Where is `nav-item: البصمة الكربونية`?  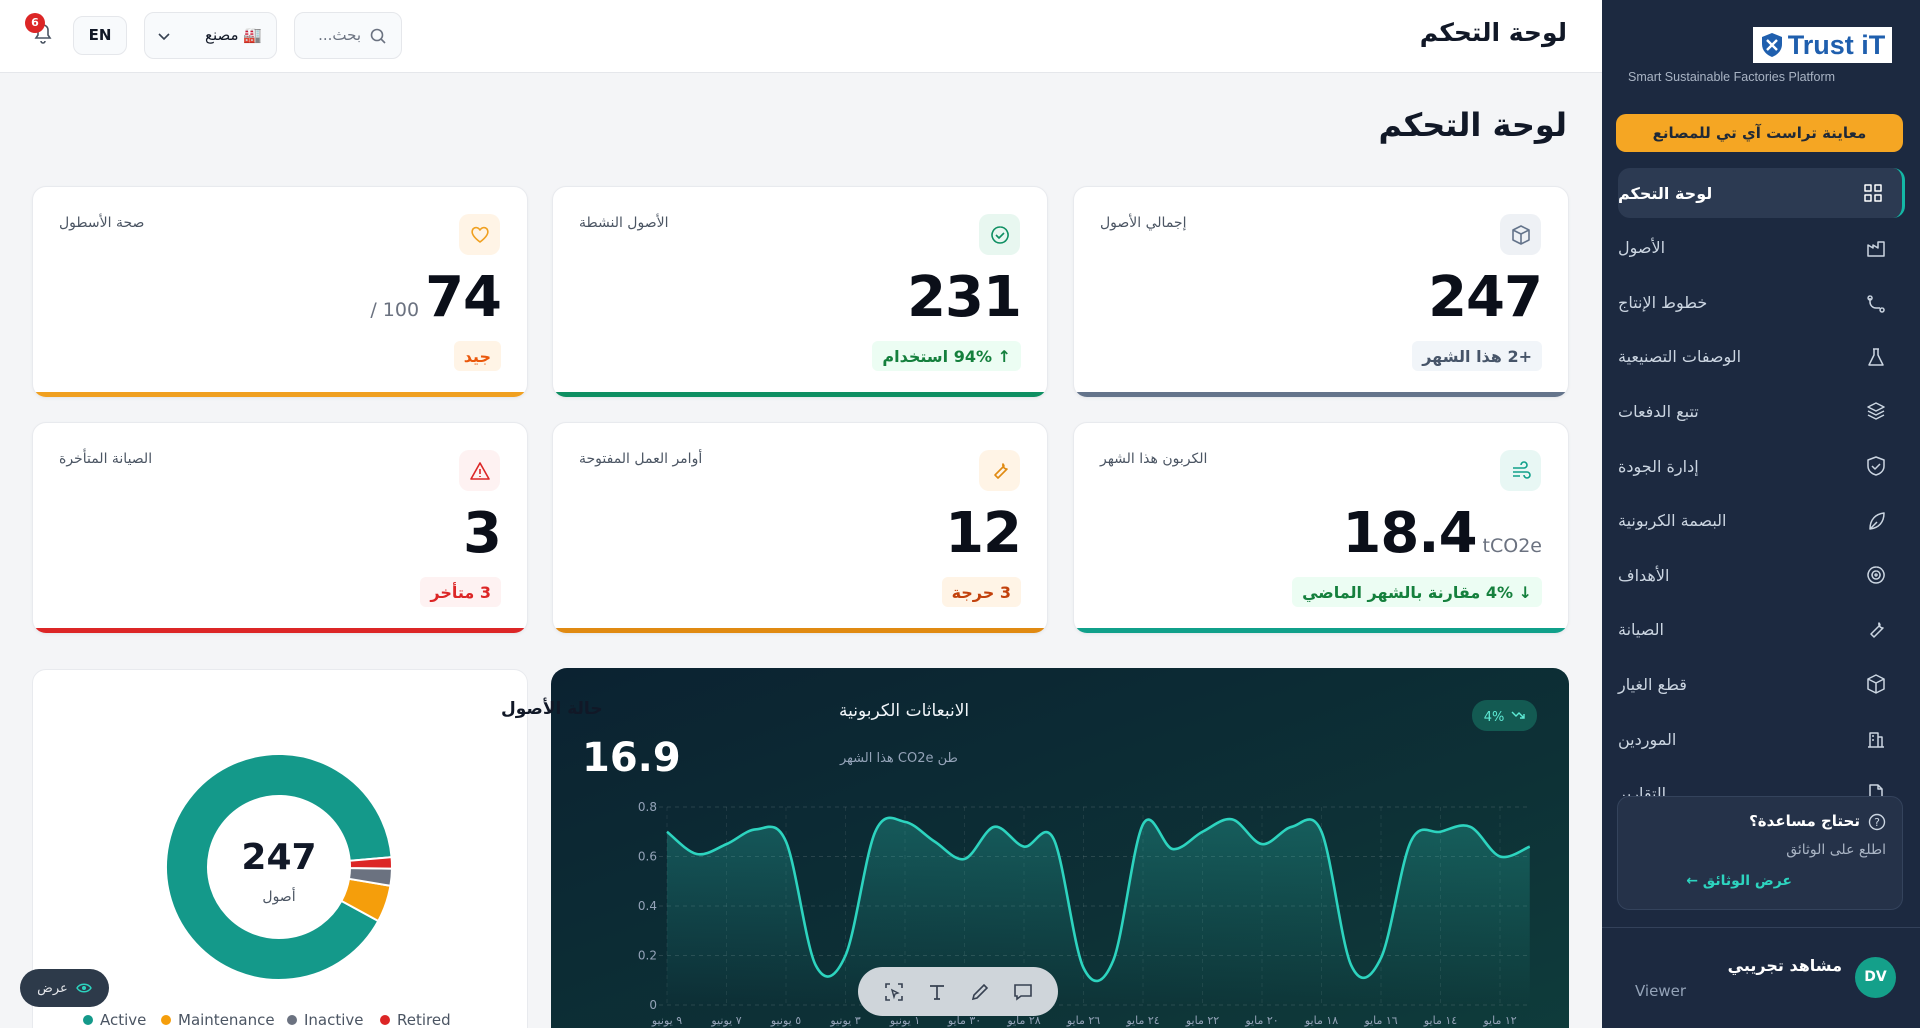
nav-item: البصمة الكربونية is located at coordinates (1761, 521).